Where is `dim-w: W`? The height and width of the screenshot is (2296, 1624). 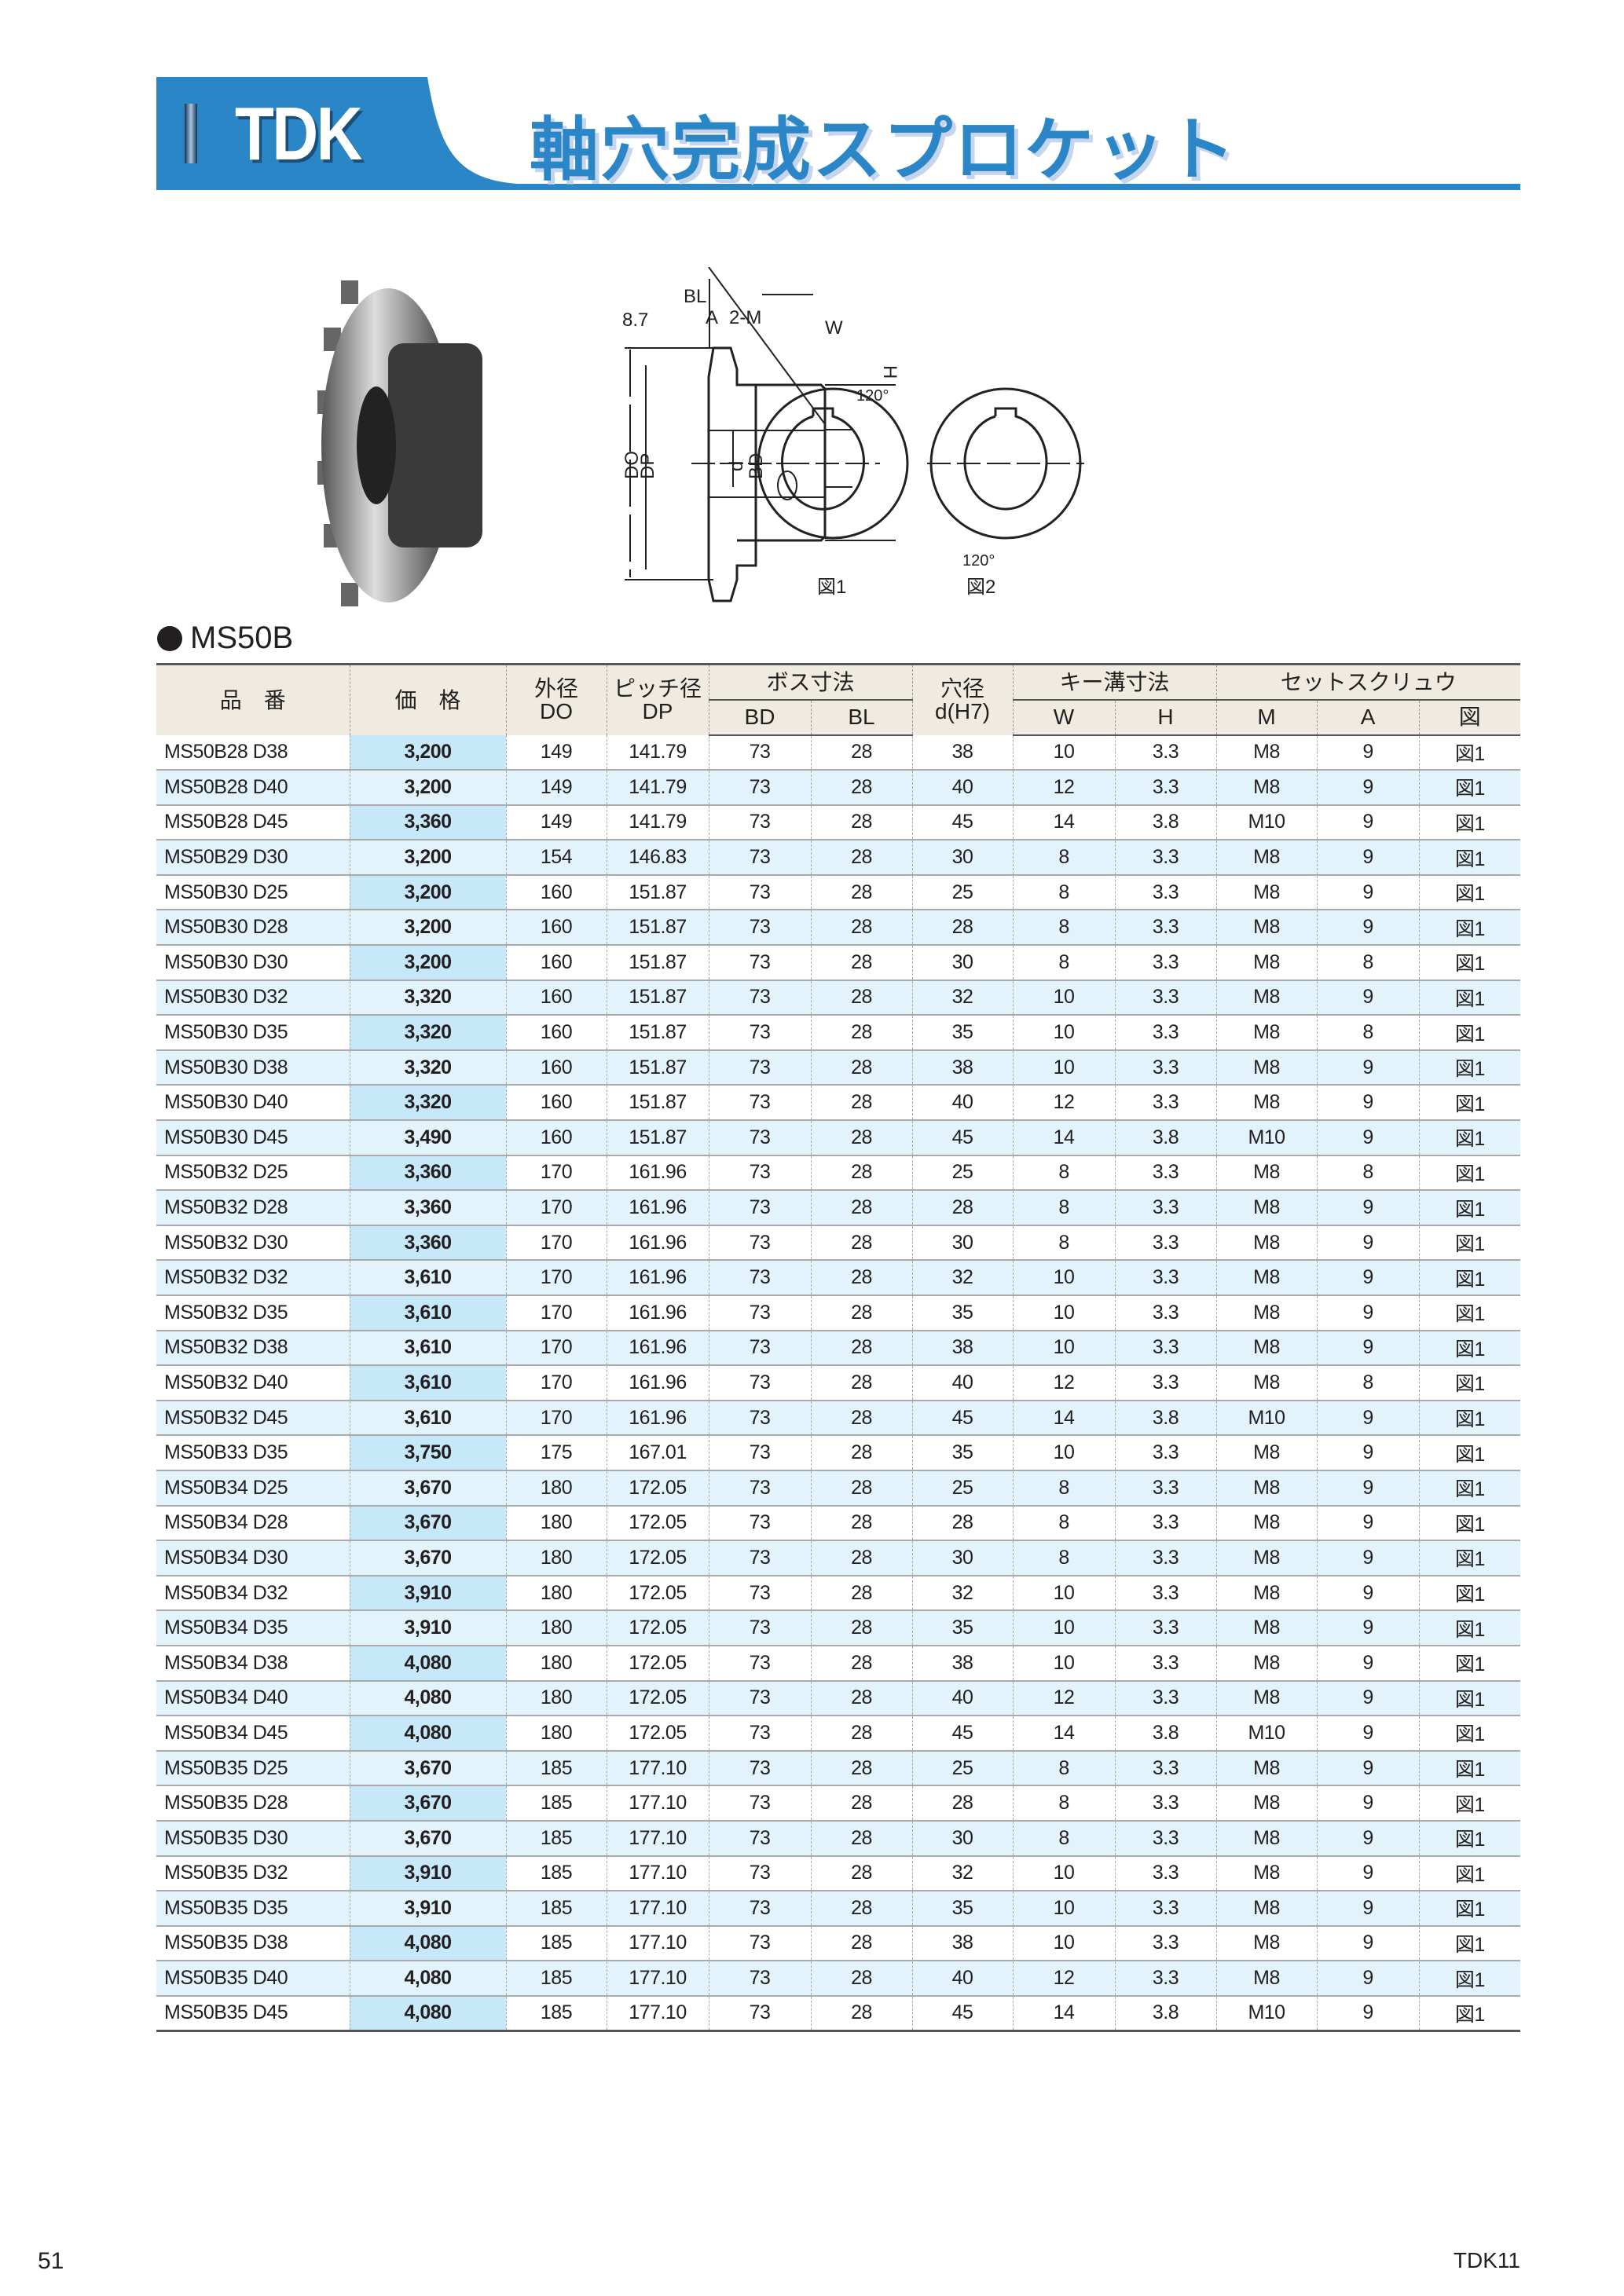
dim-w: W is located at coordinates (834, 328).